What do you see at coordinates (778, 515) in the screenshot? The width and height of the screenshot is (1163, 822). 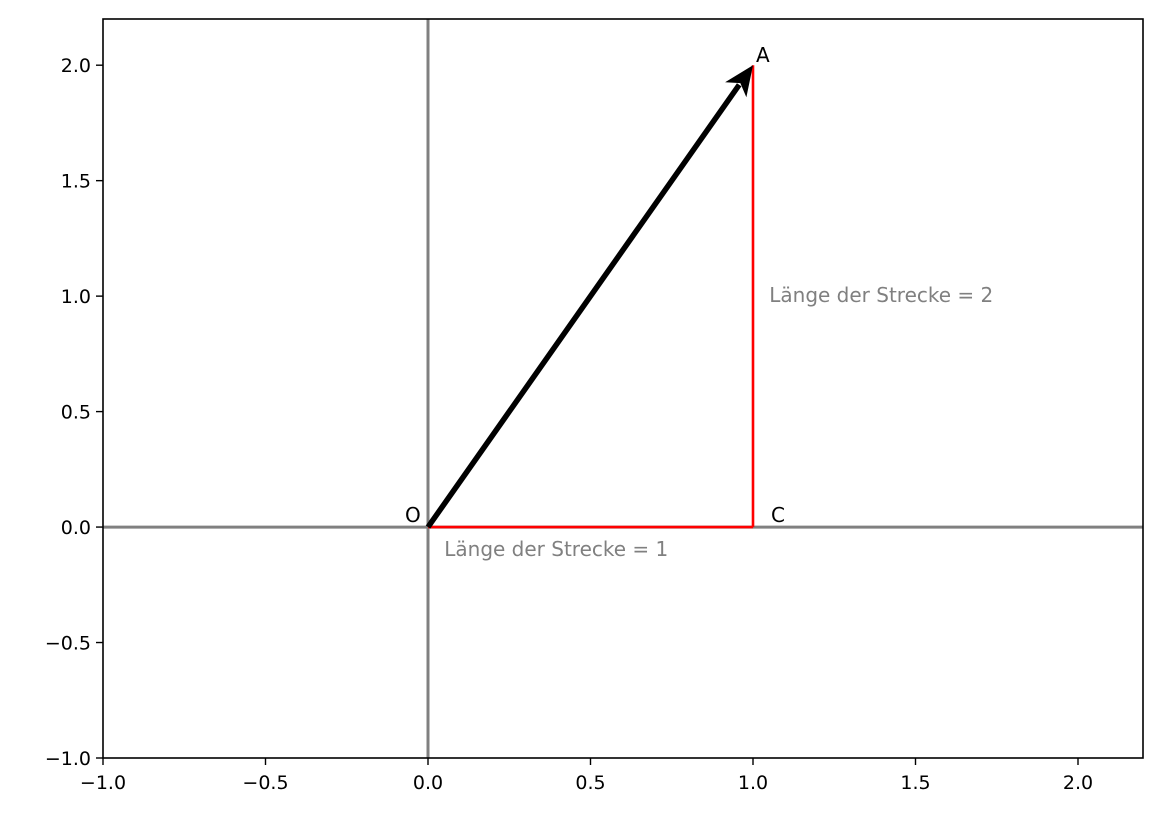 I see `point-label-c: C` at bounding box center [778, 515].